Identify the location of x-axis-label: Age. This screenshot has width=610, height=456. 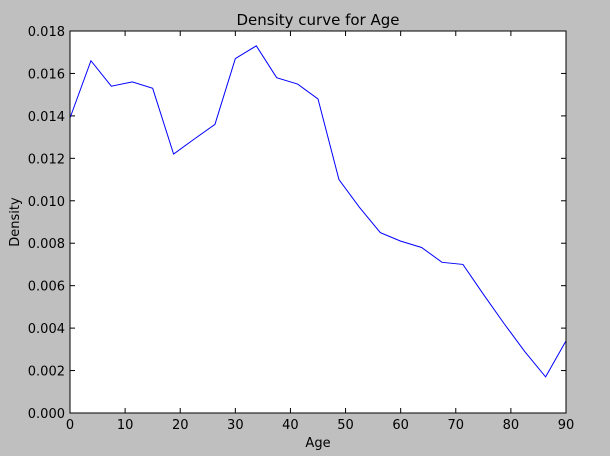
(317, 443).